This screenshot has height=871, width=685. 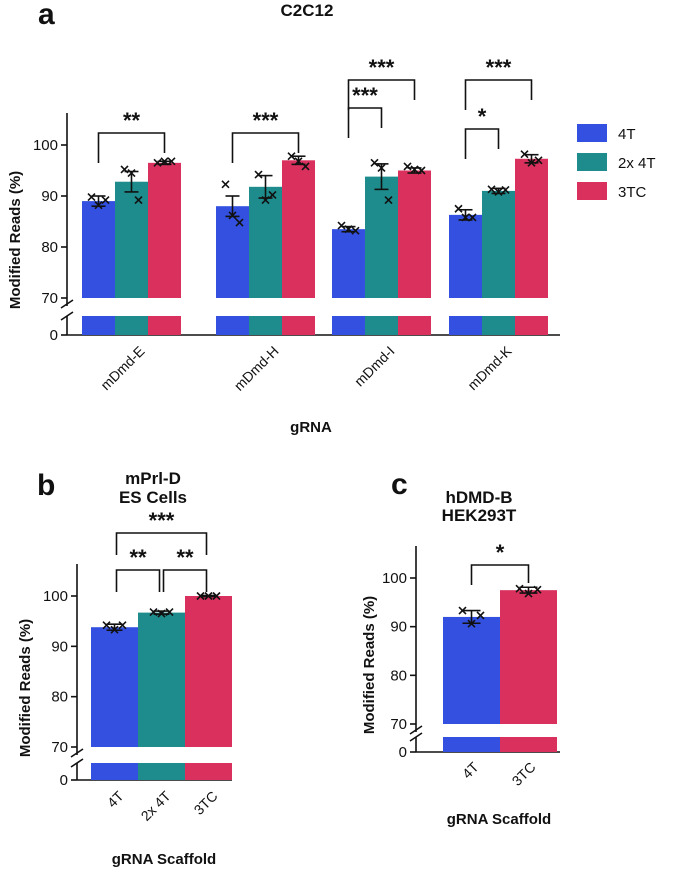 What do you see at coordinates (399, 484) in the screenshot?
I see `panel-label-c: c` at bounding box center [399, 484].